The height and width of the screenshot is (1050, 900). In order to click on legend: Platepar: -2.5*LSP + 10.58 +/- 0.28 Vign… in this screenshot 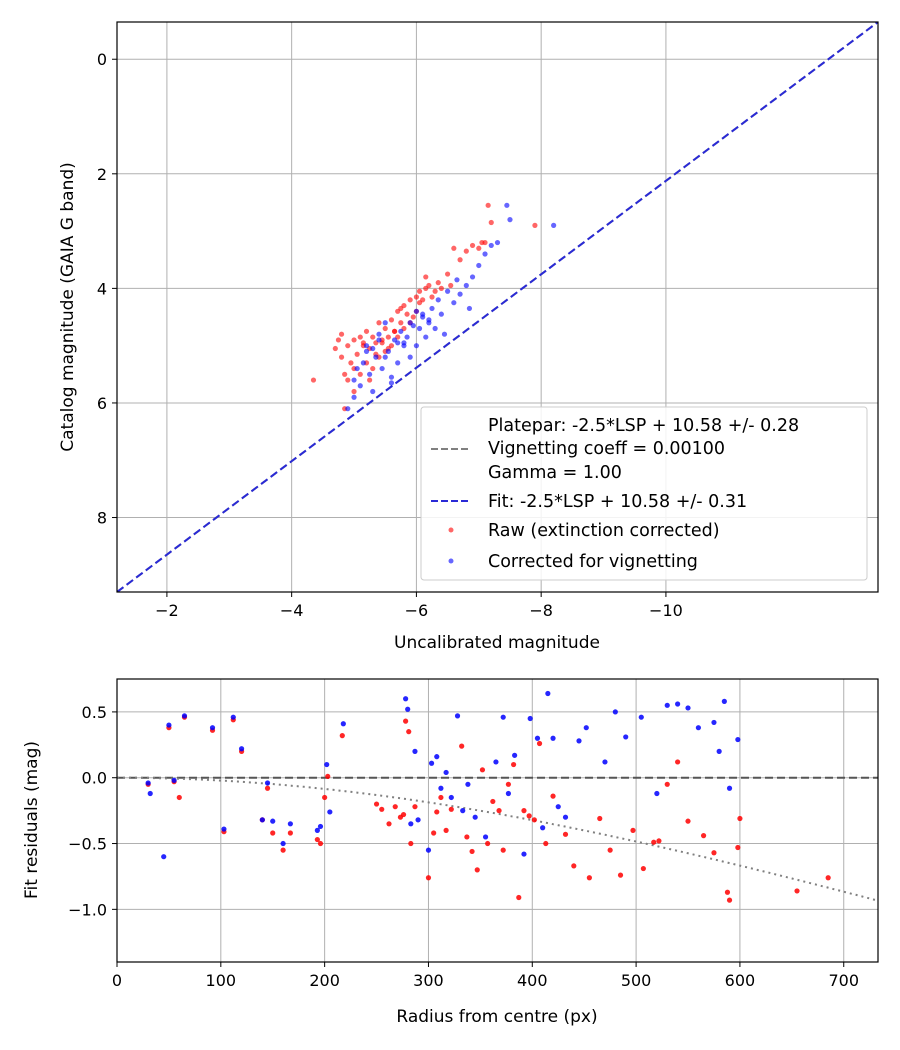, I will do `click(644, 493)`.